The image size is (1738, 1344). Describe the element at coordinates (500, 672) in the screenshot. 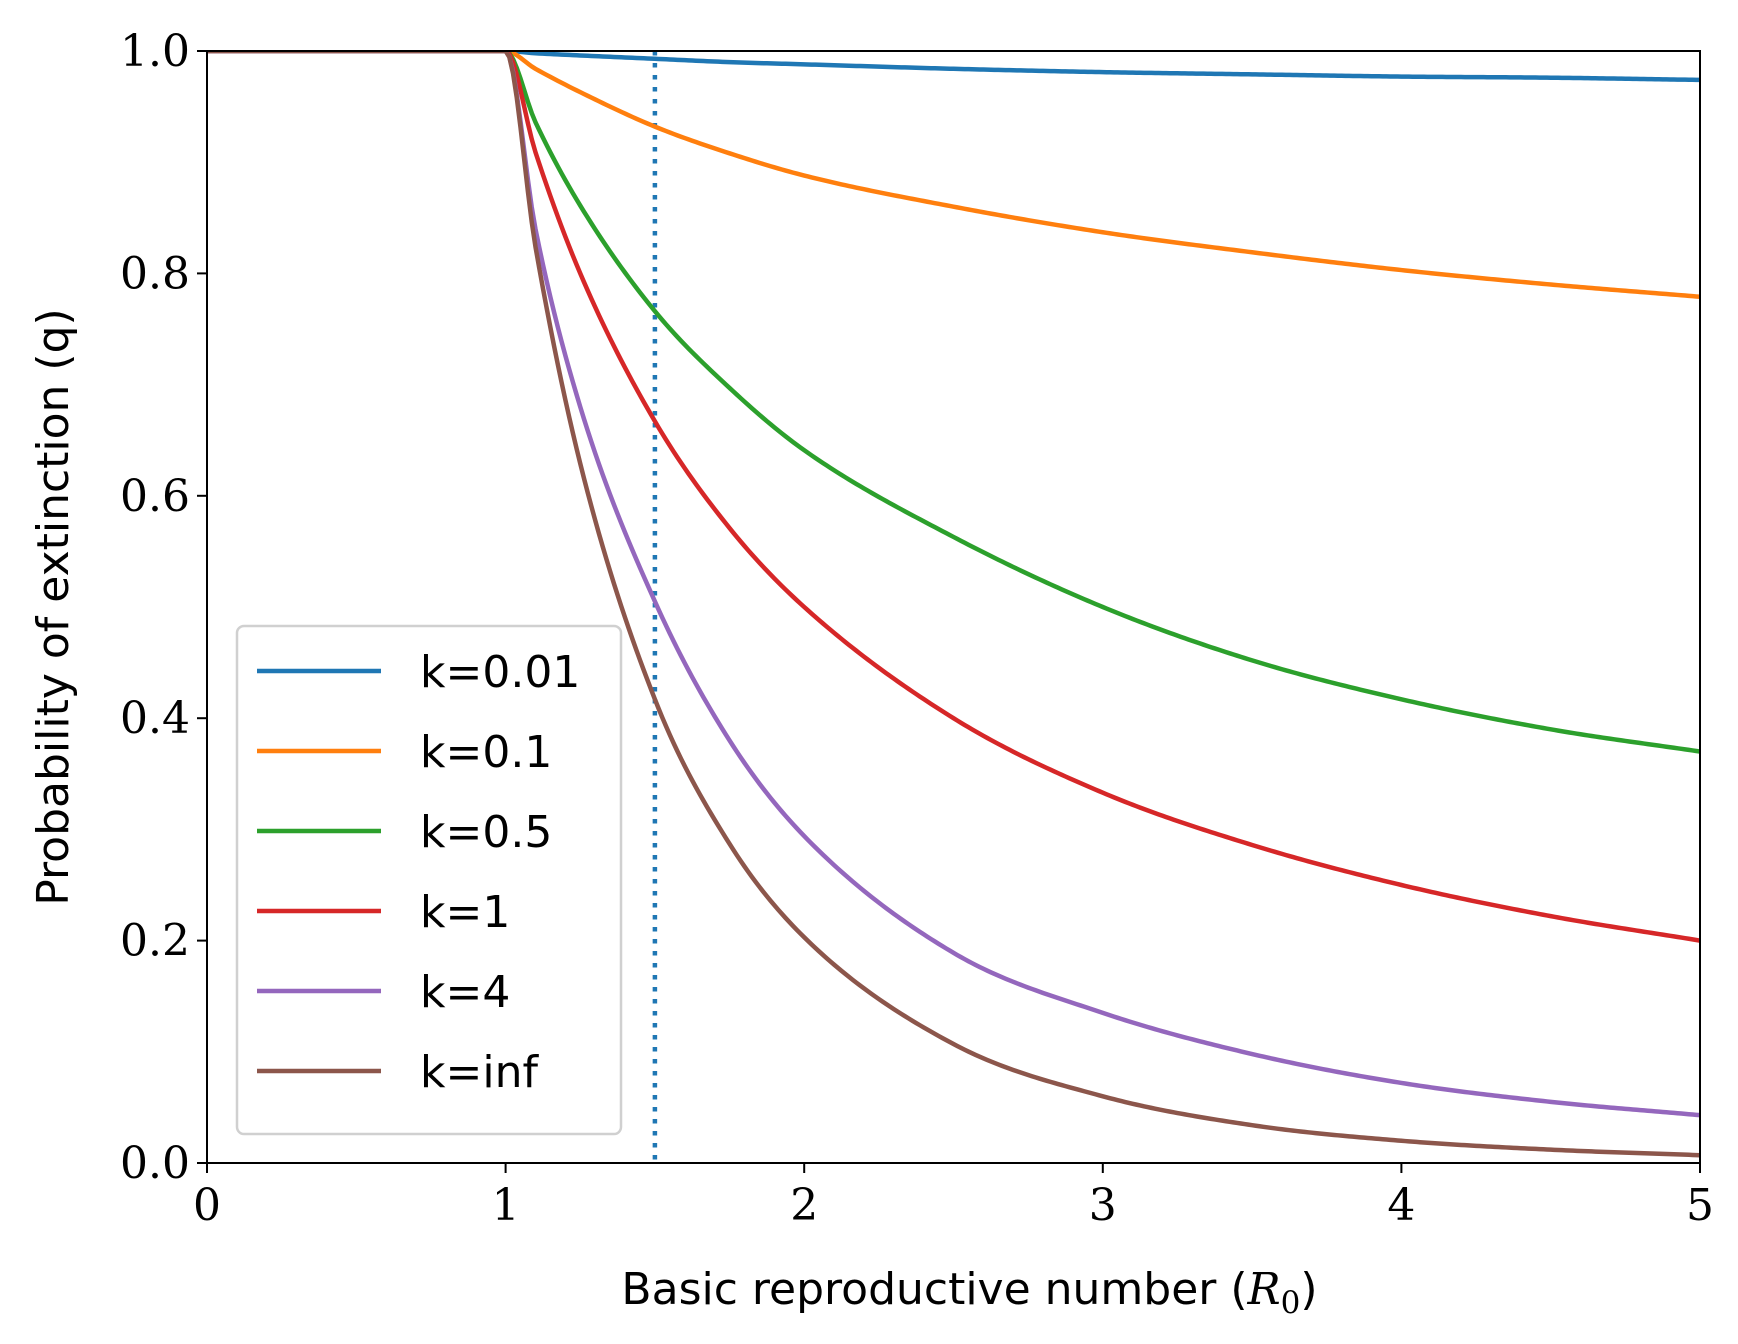

I see `legend-label: k=0.01` at that location.